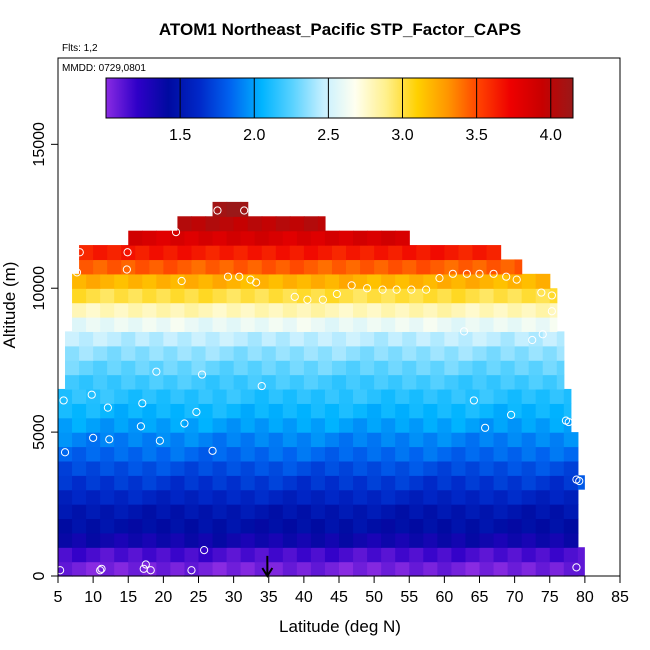 This screenshot has height=650, width=650. Describe the element at coordinates (39, 288) in the screenshot. I see `y-tick-label: 10000` at that location.